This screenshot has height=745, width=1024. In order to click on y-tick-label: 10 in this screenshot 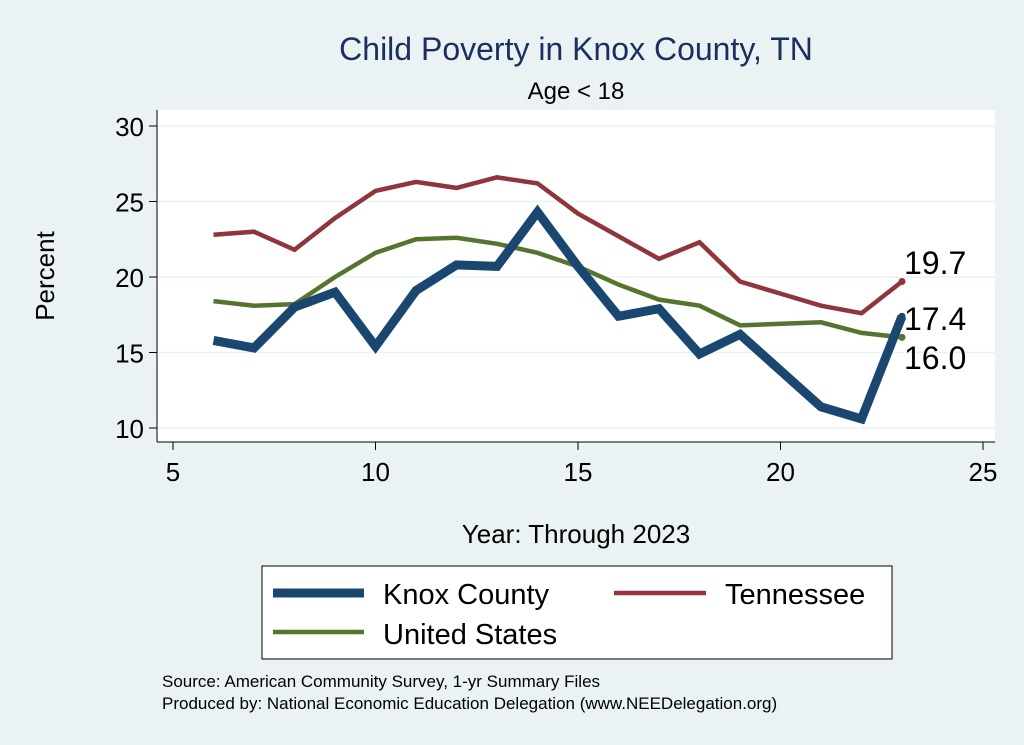, I will do `click(129, 429)`.